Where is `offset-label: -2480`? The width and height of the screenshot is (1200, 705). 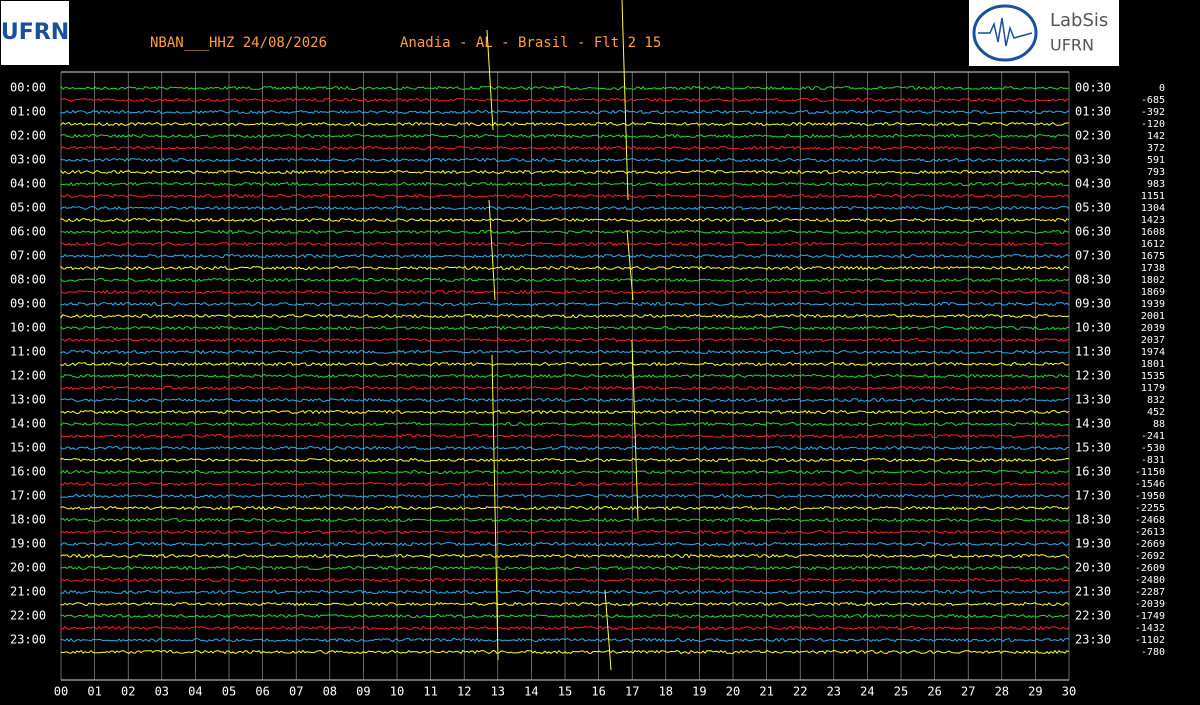
offset-label: -2480 is located at coordinates (1150, 580).